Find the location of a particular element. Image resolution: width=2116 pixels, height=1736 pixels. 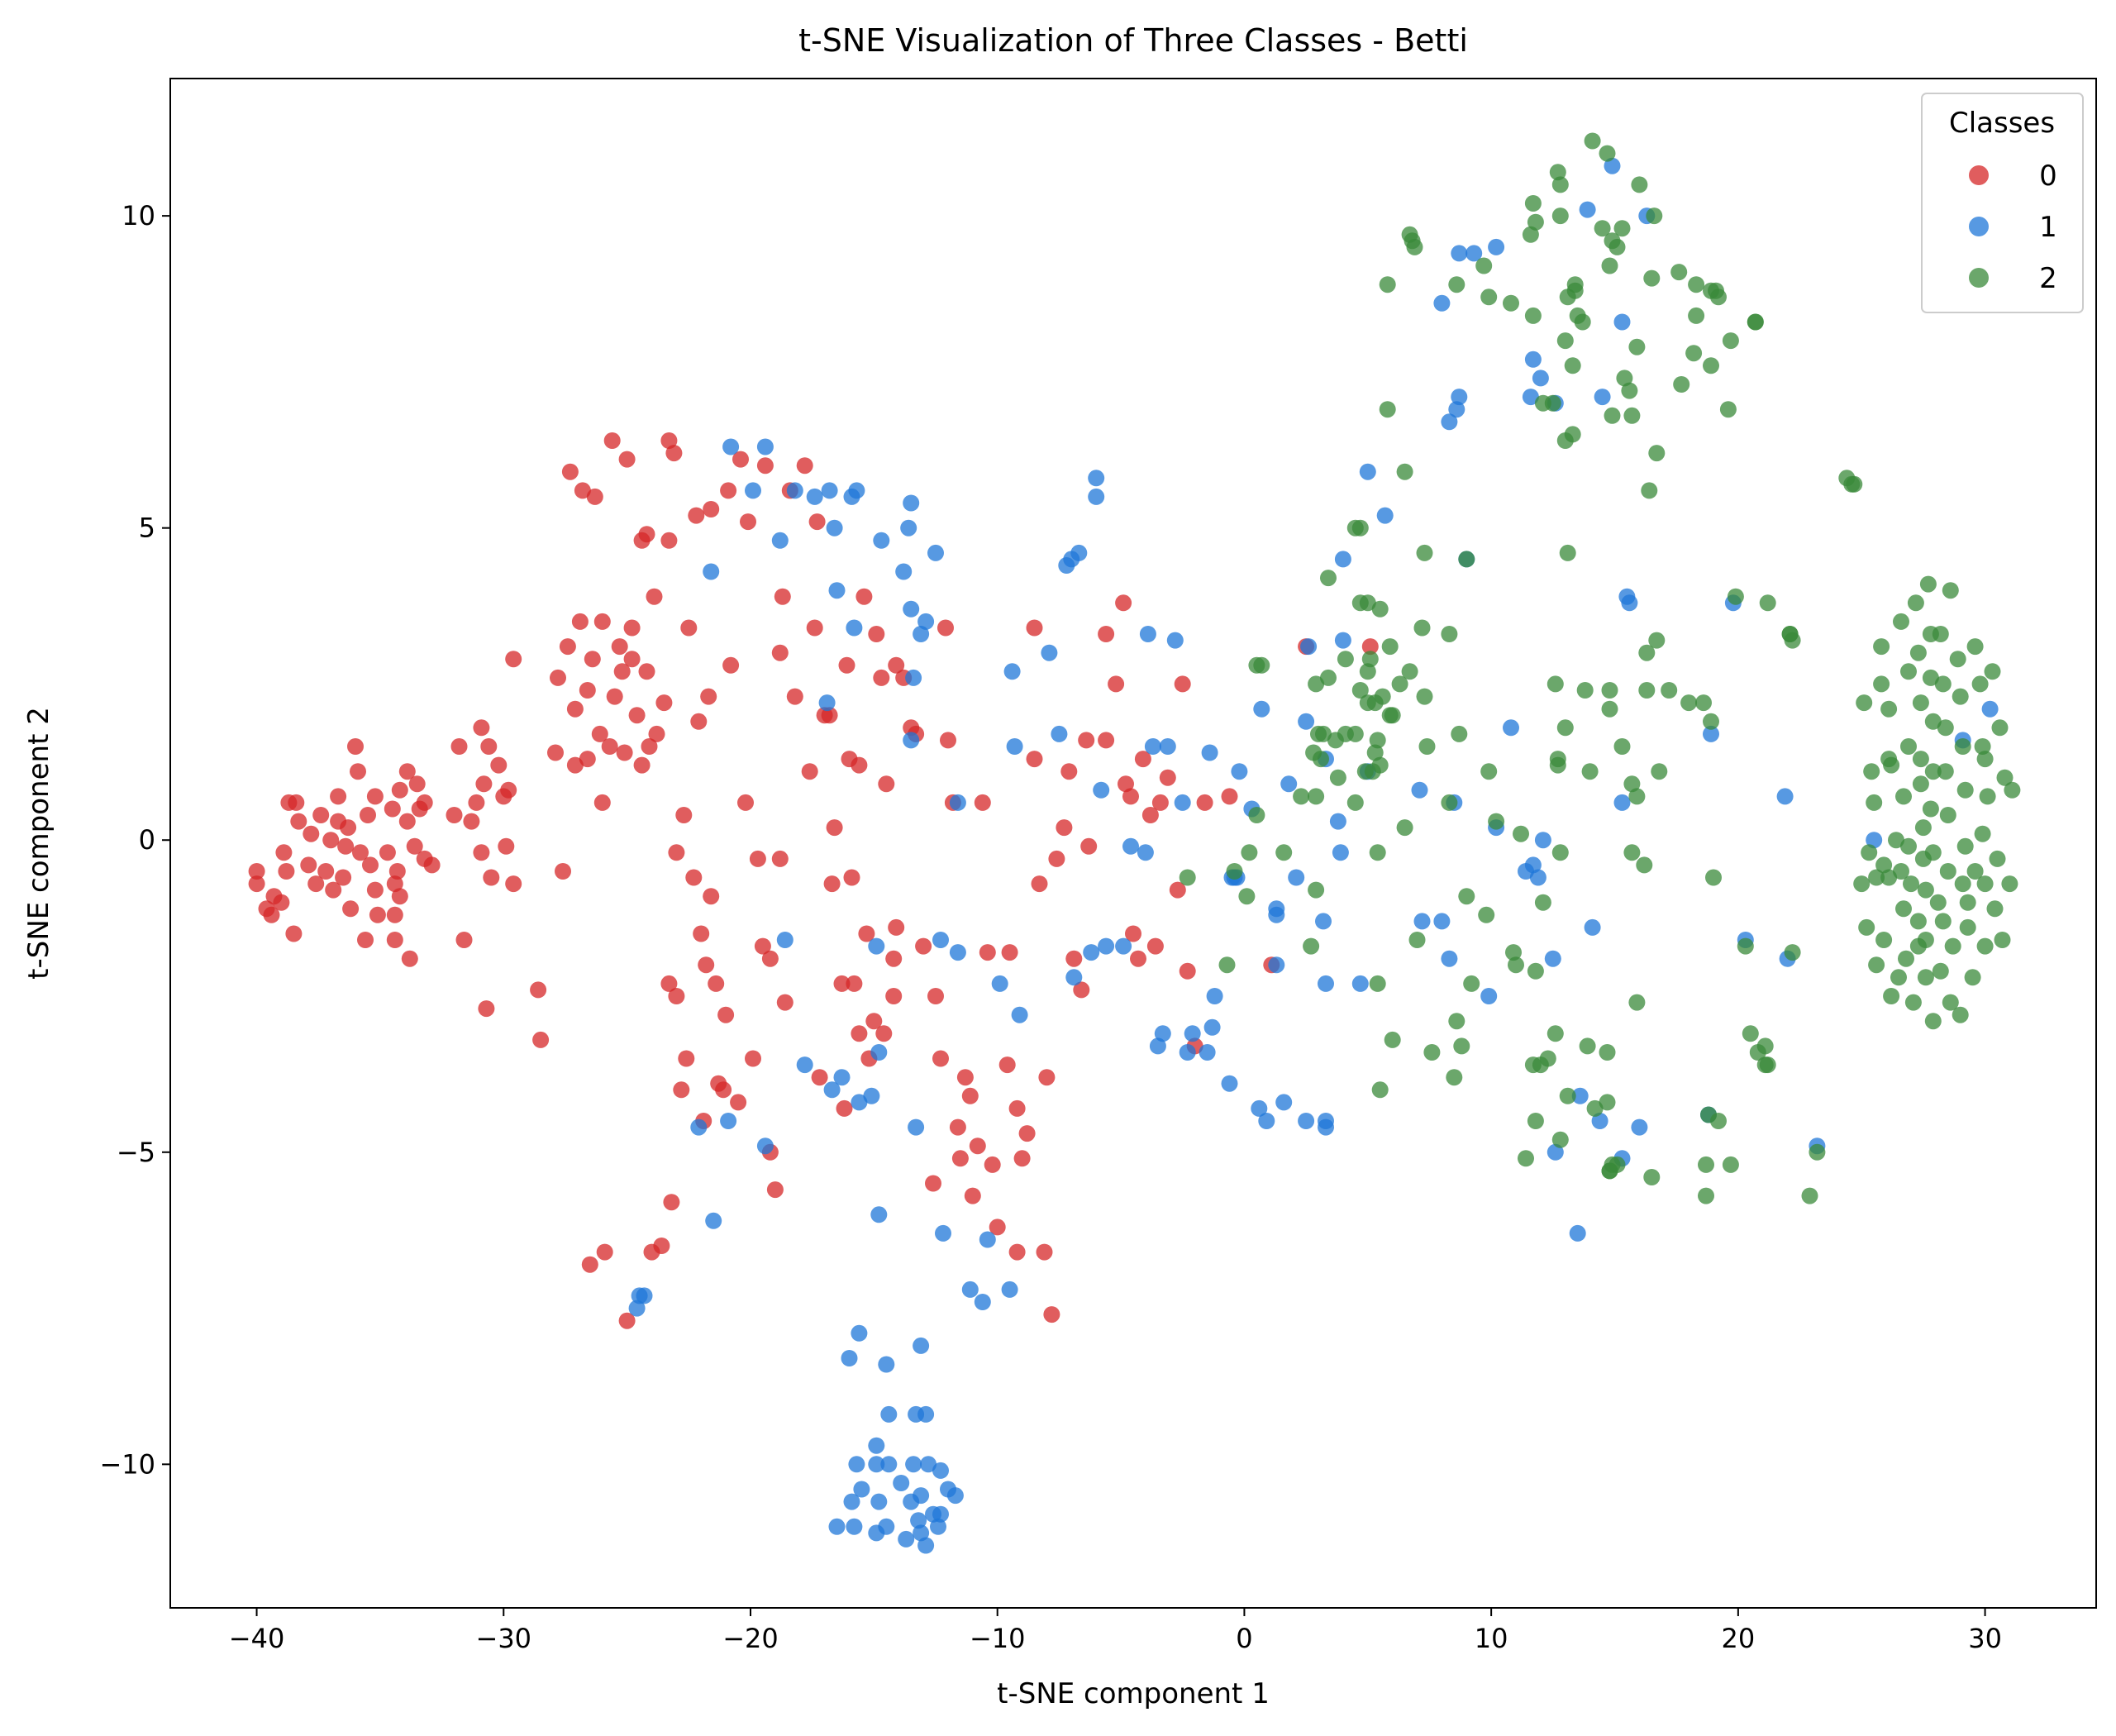

y-tick-label: −10 is located at coordinates (127, 1464).